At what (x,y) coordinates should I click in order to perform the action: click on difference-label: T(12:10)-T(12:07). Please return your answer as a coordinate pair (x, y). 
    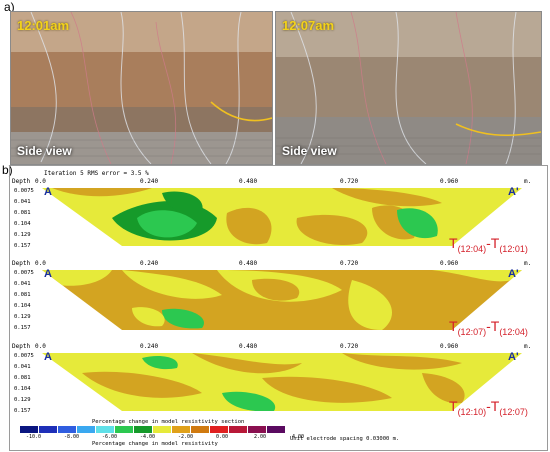
    Looking at the image, I should click on (488, 407).